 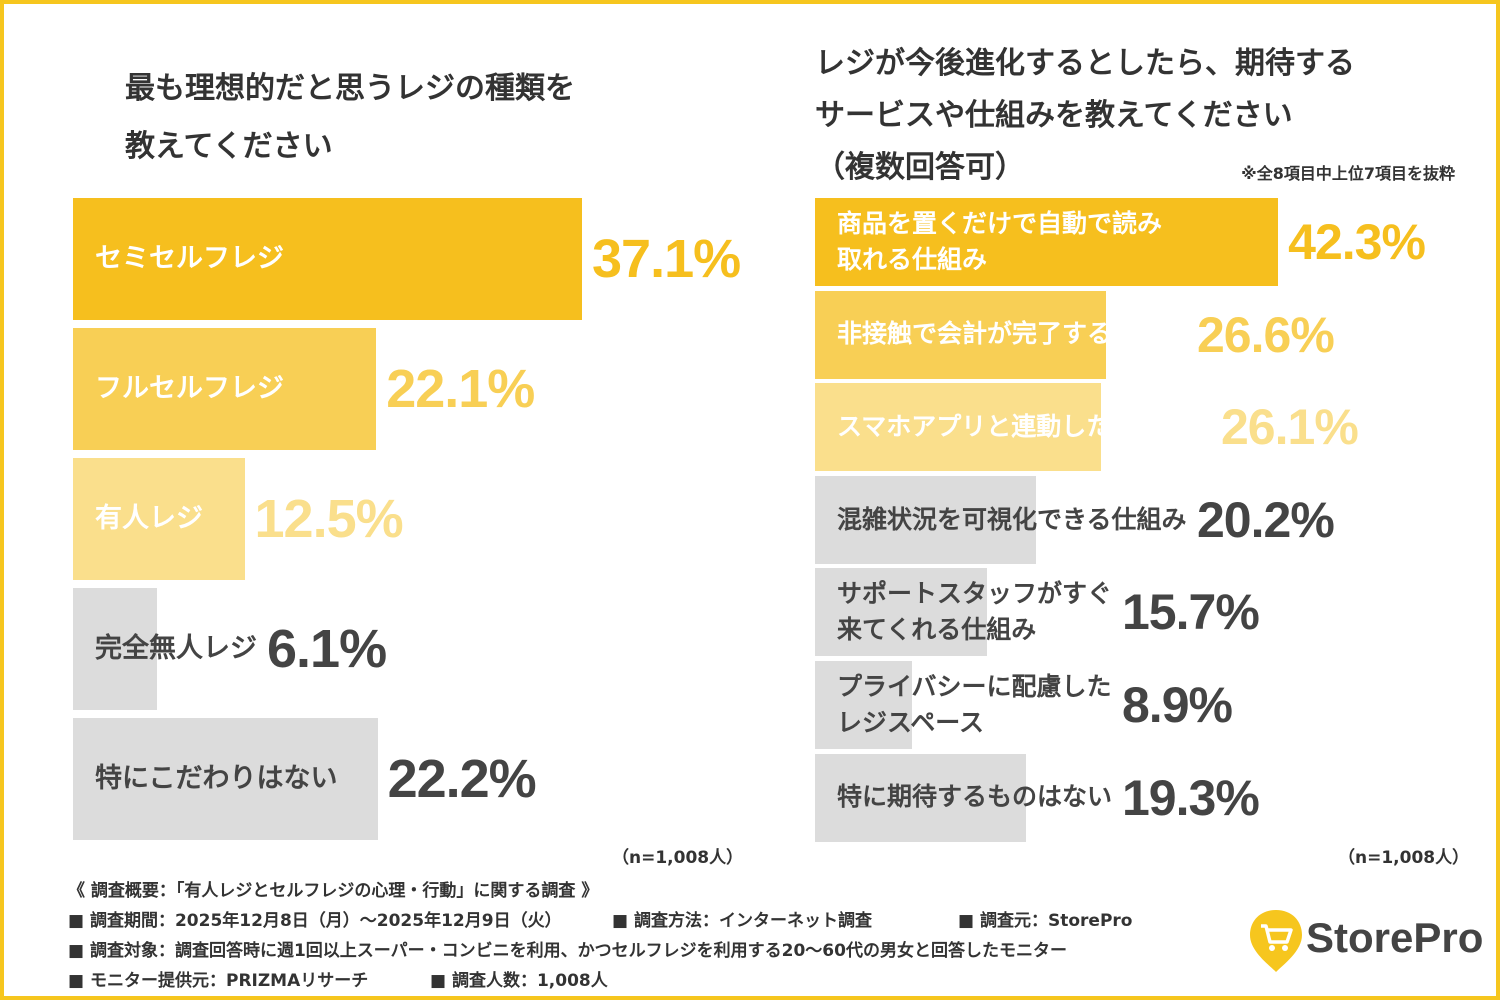 I want to click on value-label: 26.1%, so click(x=1290, y=427).